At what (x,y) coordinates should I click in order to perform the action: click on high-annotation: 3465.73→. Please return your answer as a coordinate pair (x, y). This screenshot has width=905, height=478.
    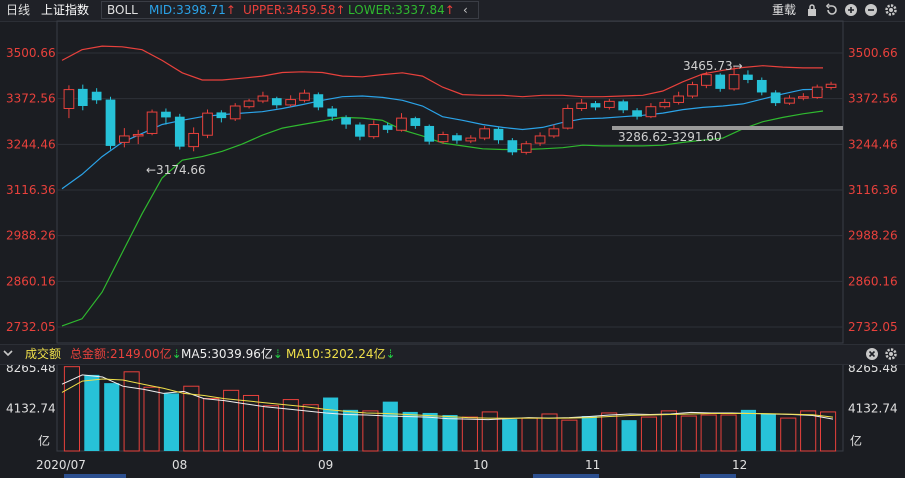
    Looking at the image, I should click on (713, 66).